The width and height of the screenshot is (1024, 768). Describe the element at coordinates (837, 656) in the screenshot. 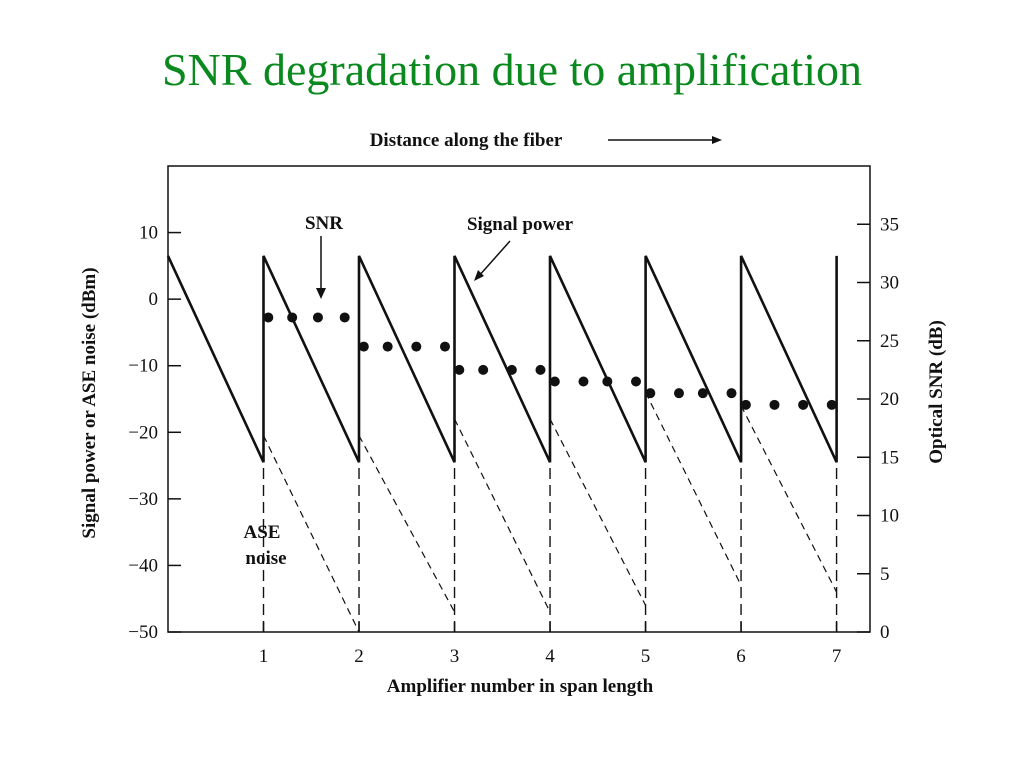

I see `x-tick-label: 7` at that location.